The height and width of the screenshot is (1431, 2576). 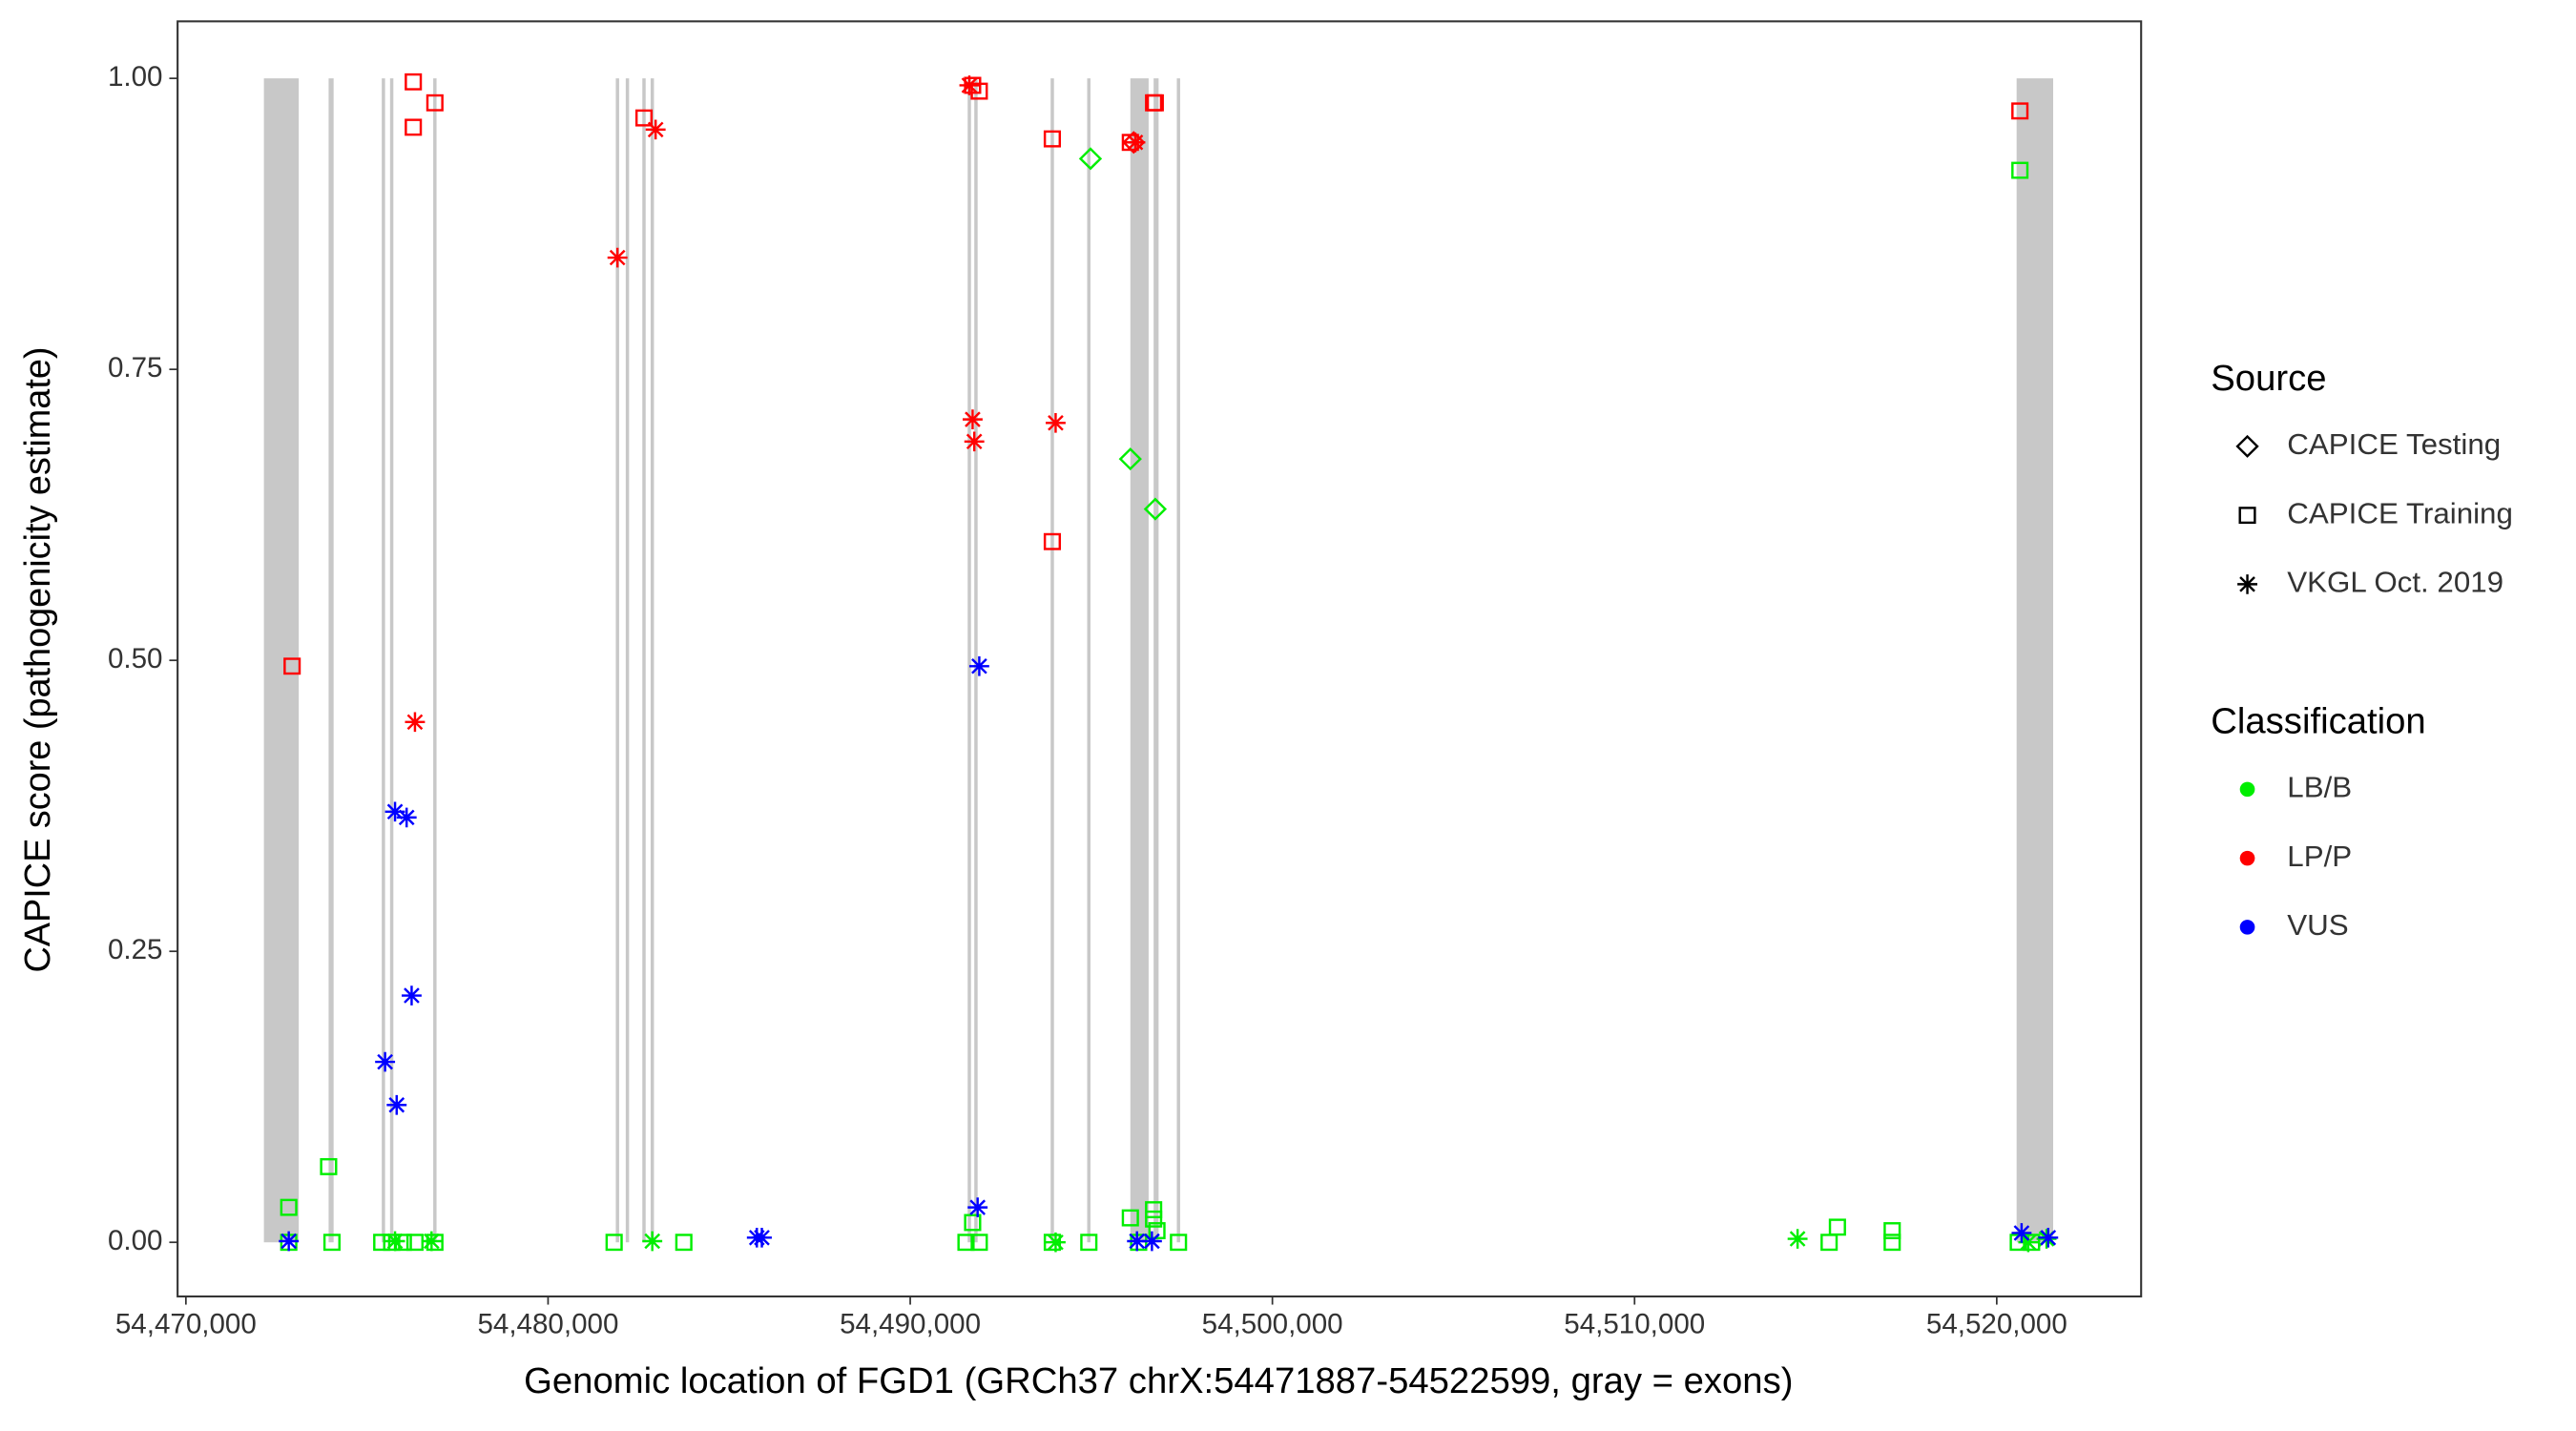 I want to click on legend-title: Source, so click(x=2268, y=379).